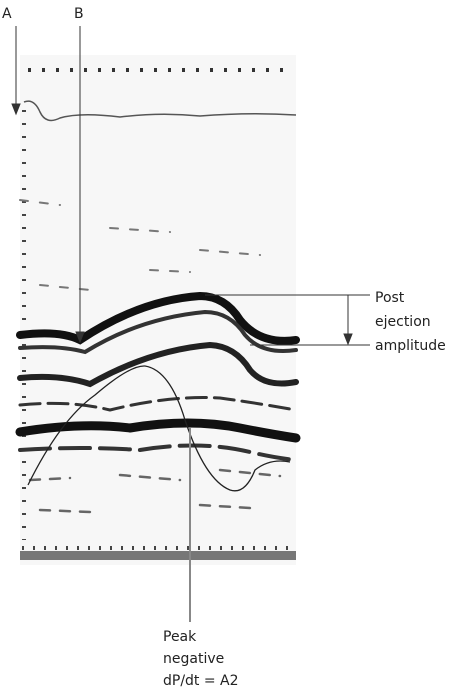  I want to click on annotation-text: dP/dt = A2, so click(201, 681).